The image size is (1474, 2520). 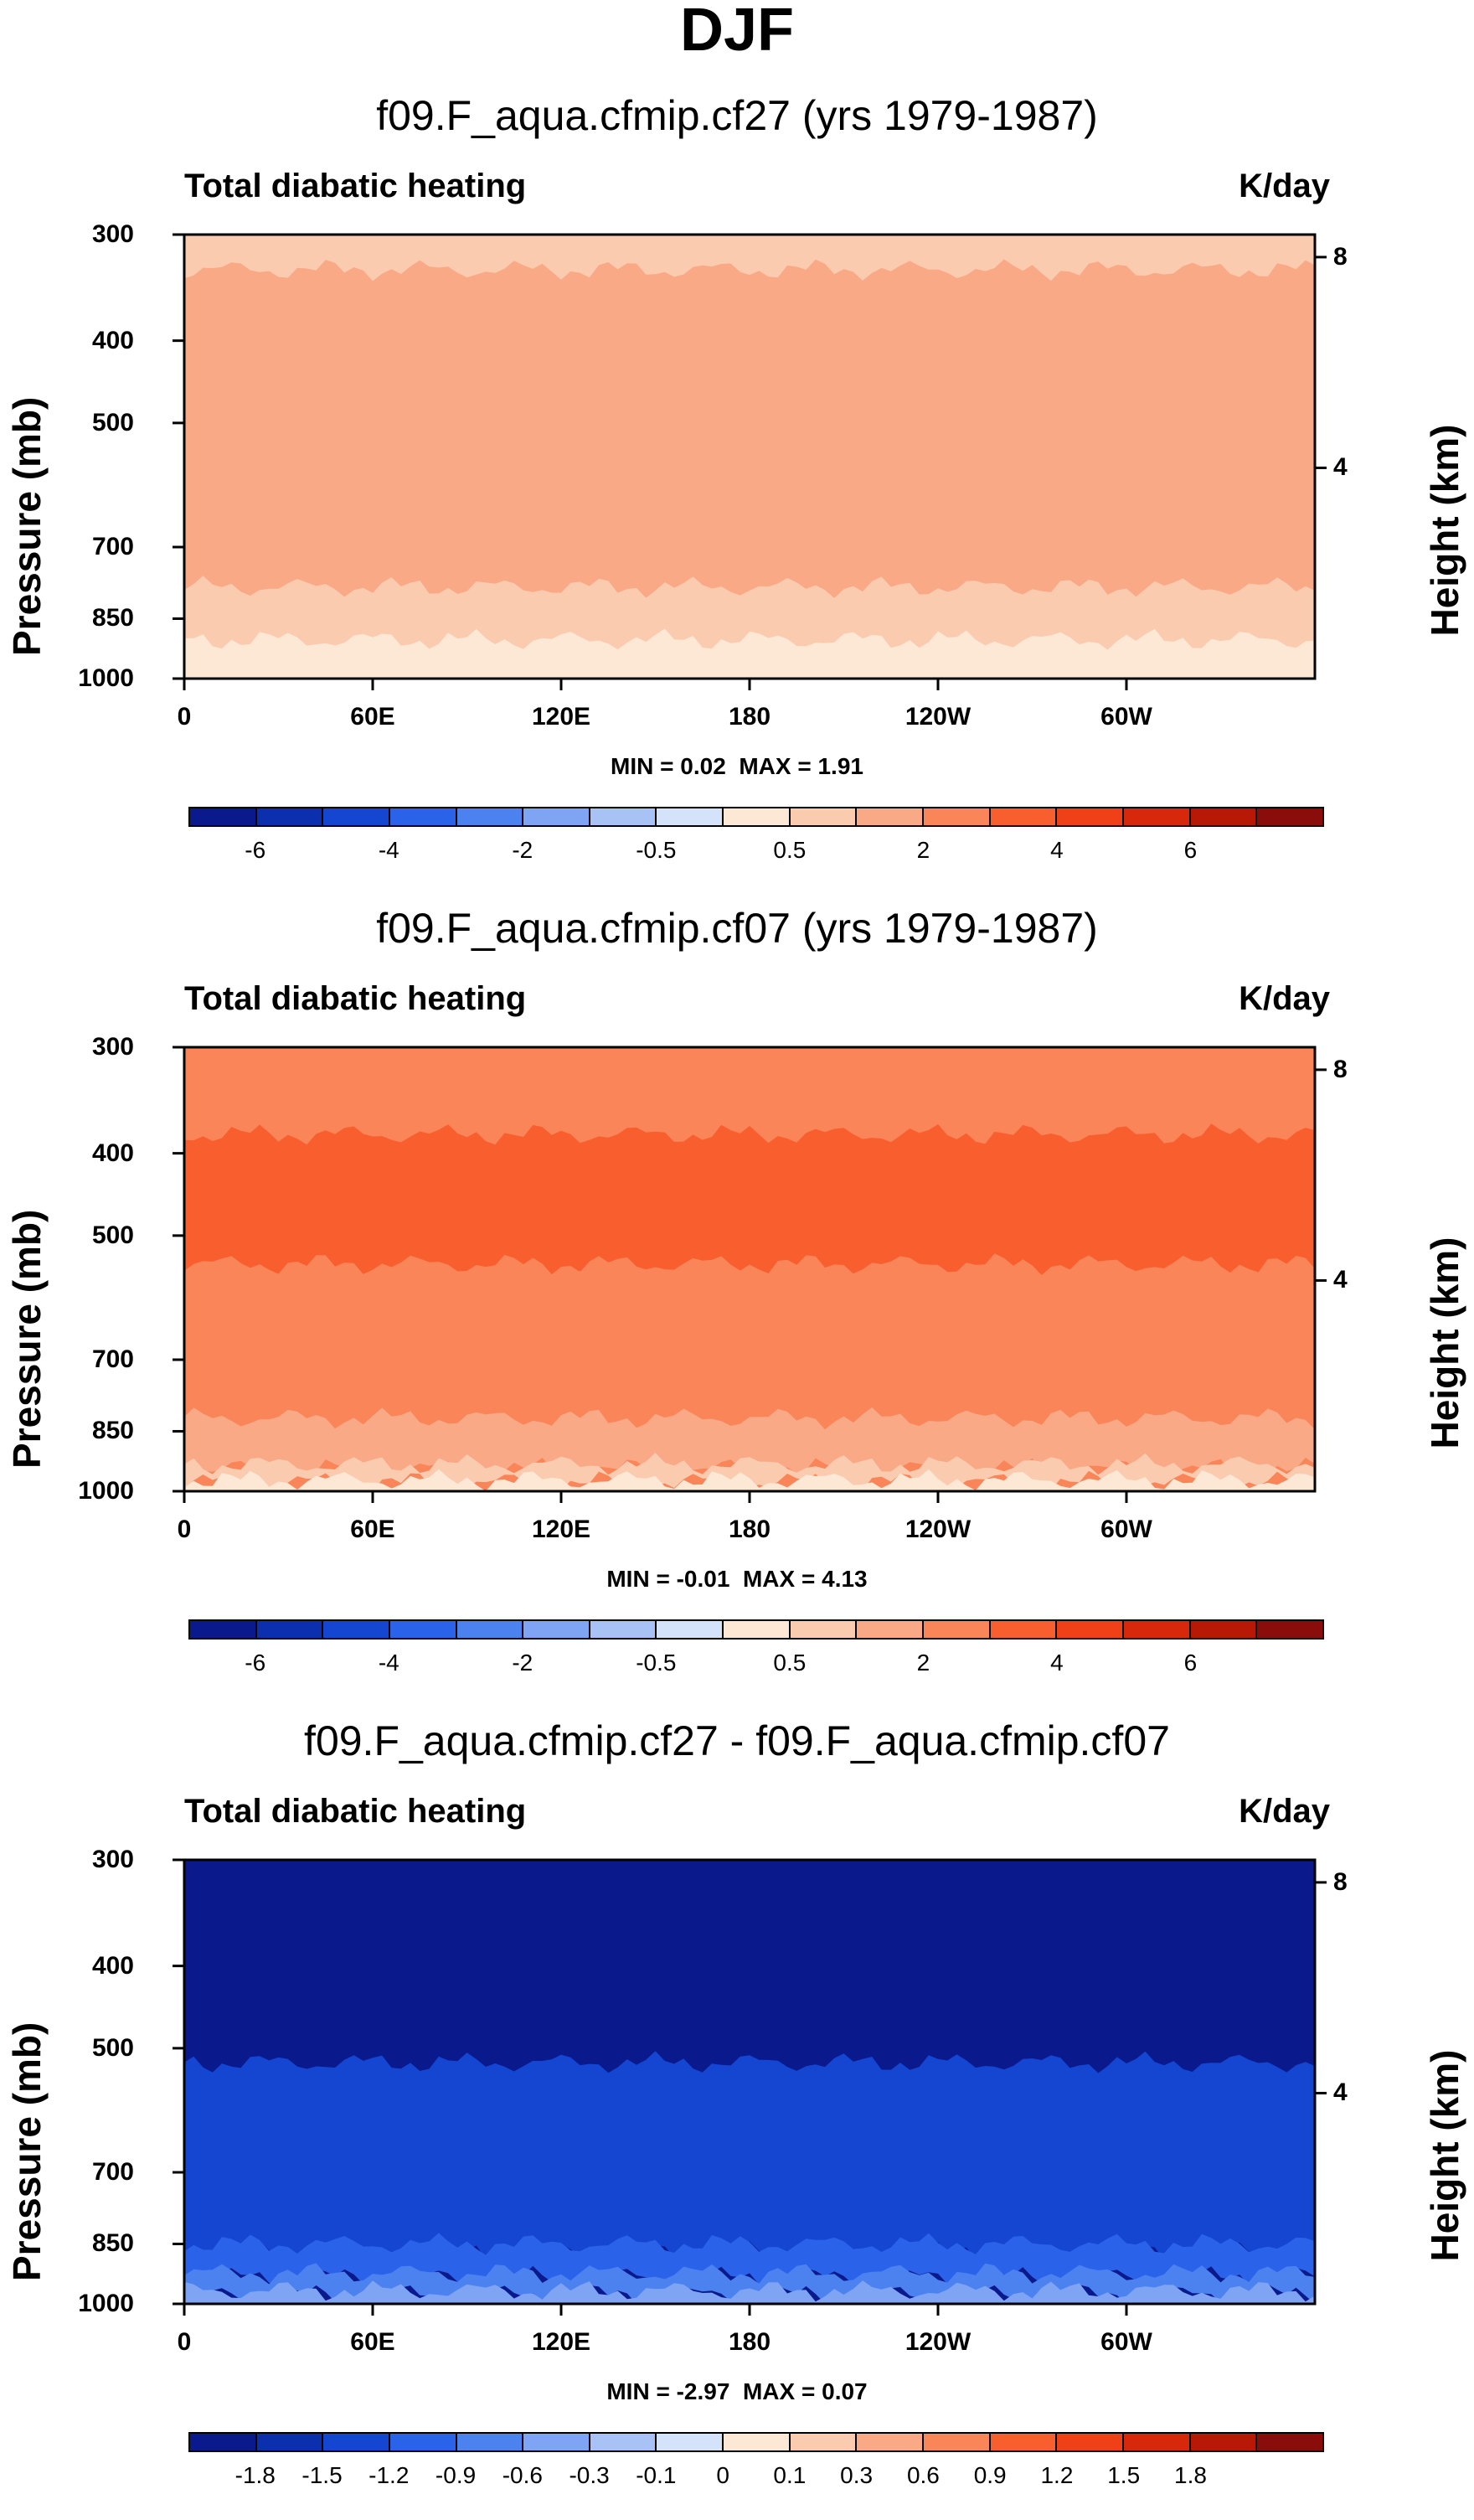 What do you see at coordinates (790, 1663) in the screenshot?
I see `colorbar-label: 0.5` at bounding box center [790, 1663].